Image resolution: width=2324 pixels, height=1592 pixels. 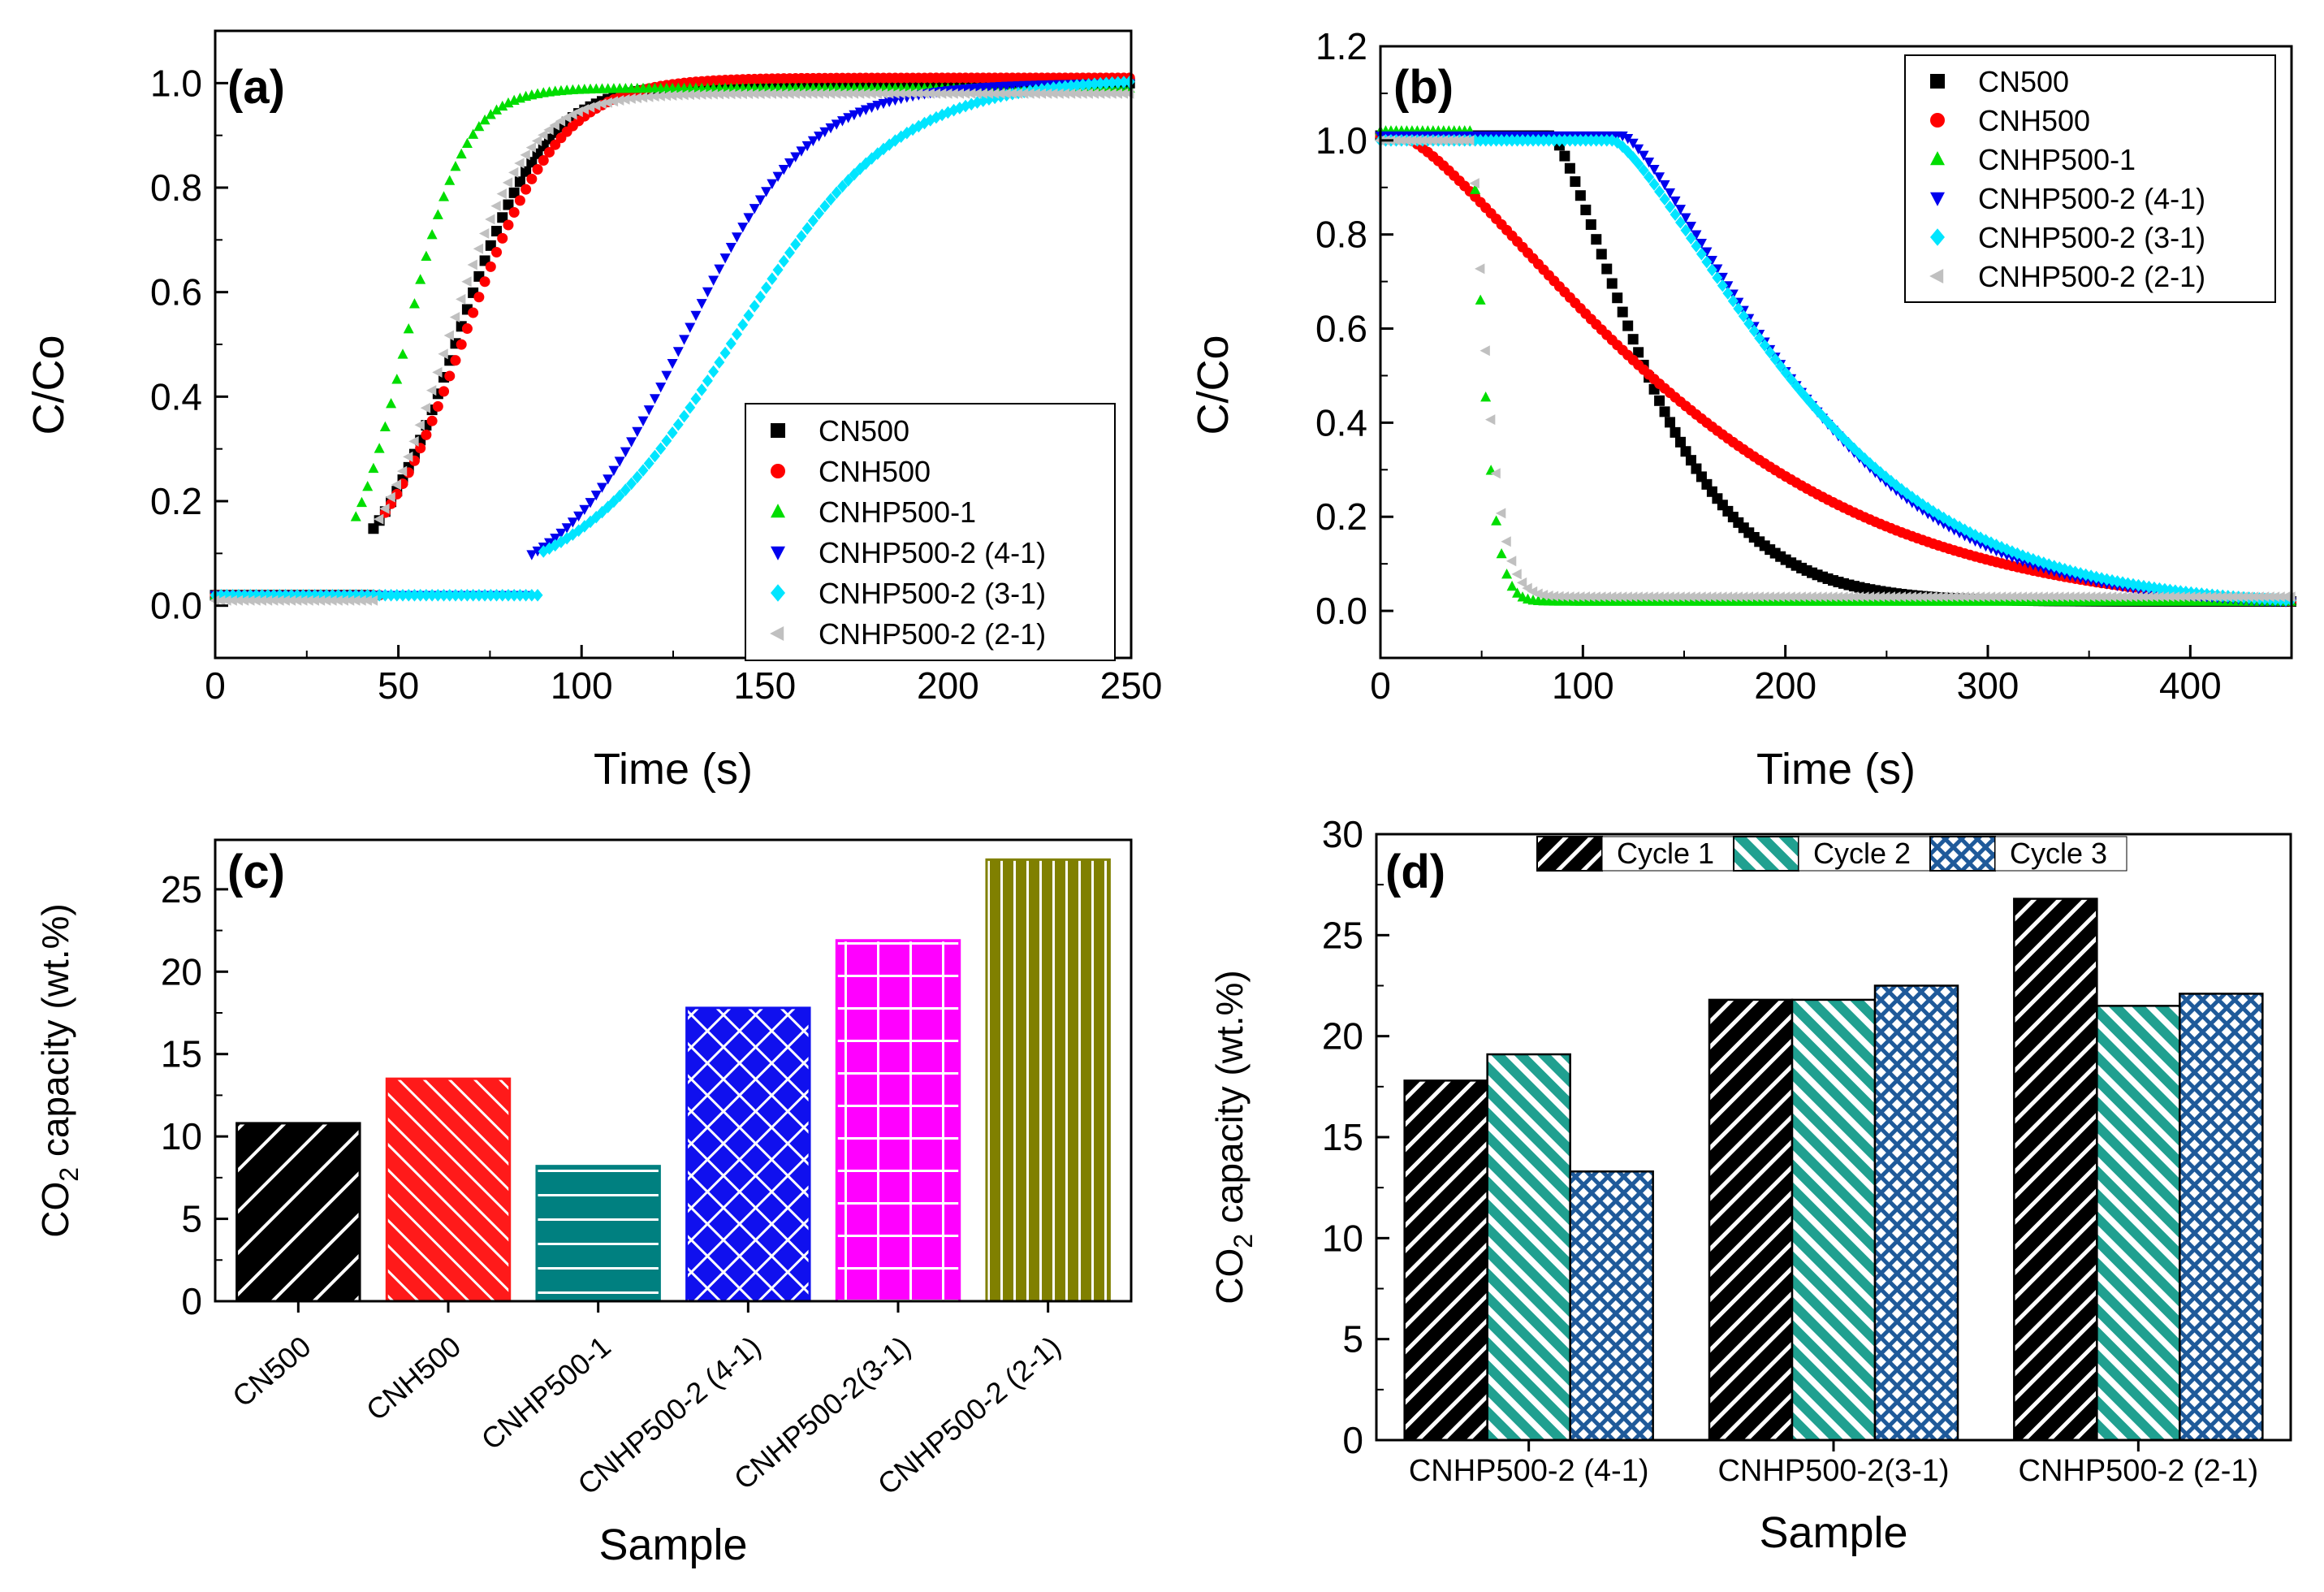 I want to click on legend-label: Cycle 2, so click(x=1862, y=853).